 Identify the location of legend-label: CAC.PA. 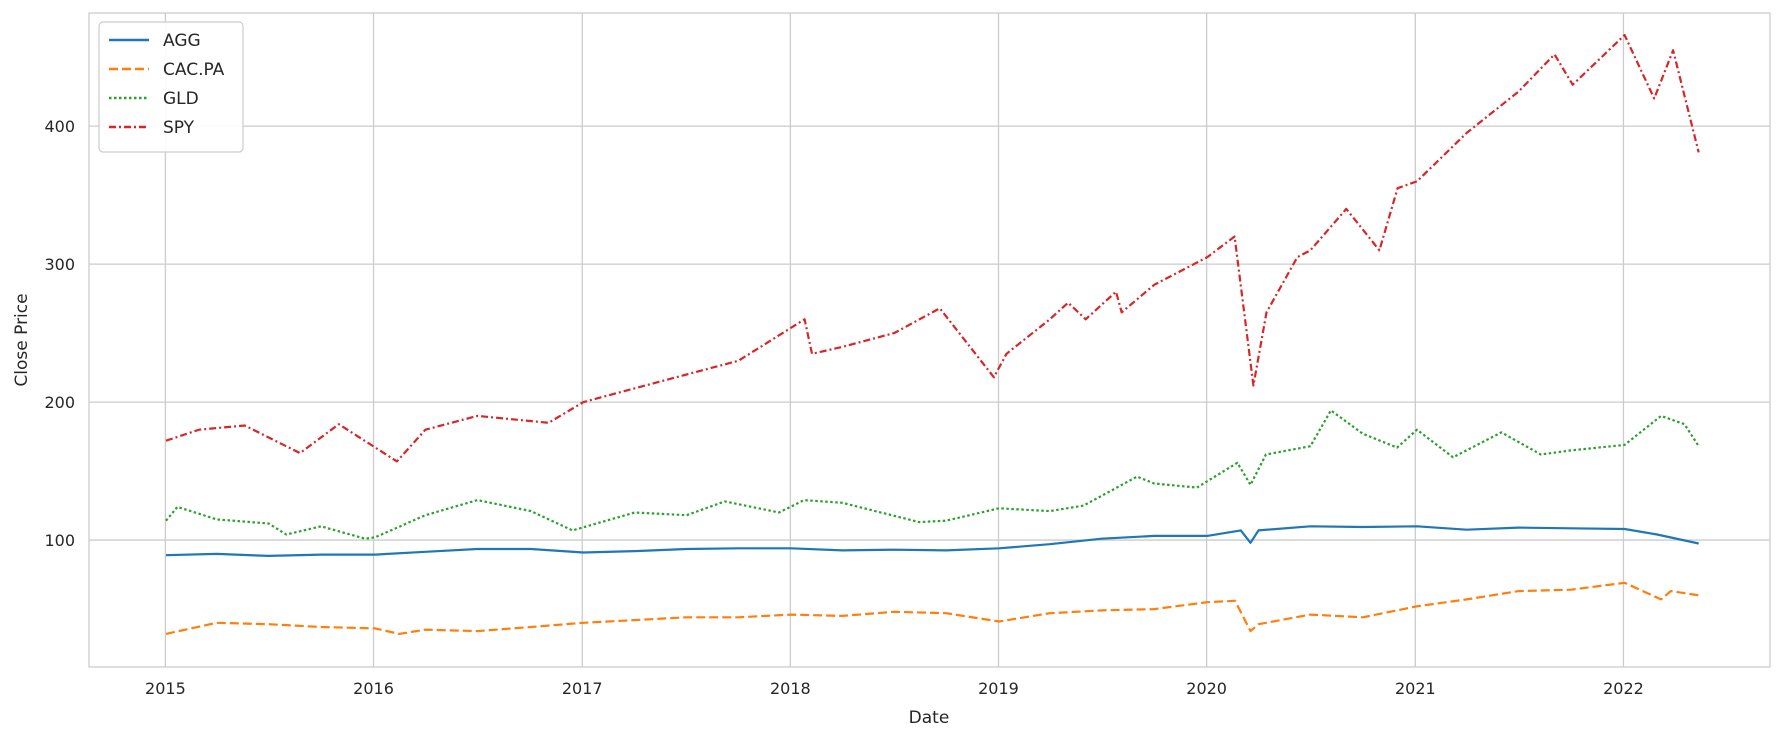
(194, 70).